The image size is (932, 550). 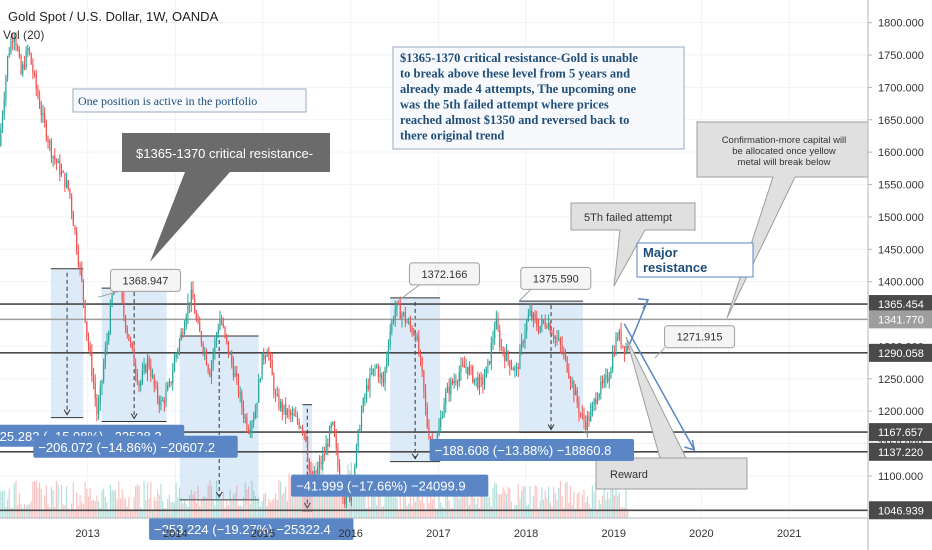 What do you see at coordinates (526, 534) in the screenshot?
I see `time-tick-label: 2018` at bounding box center [526, 534].